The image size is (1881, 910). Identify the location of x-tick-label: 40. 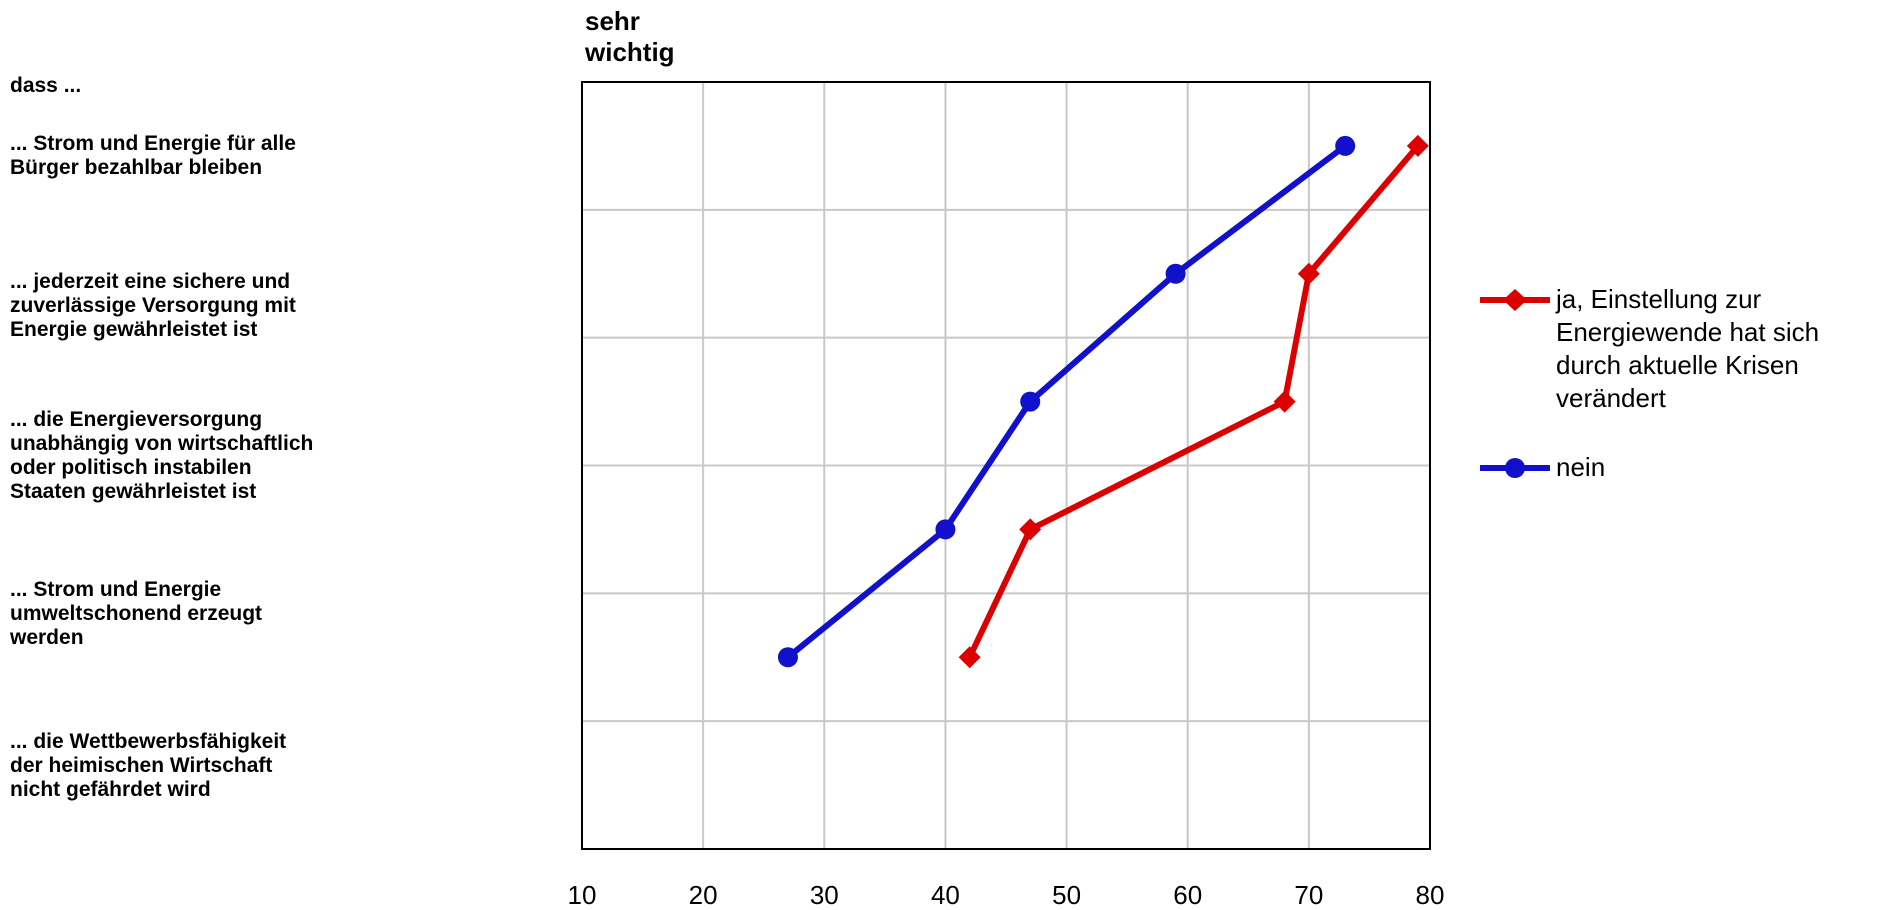
(945, 895).